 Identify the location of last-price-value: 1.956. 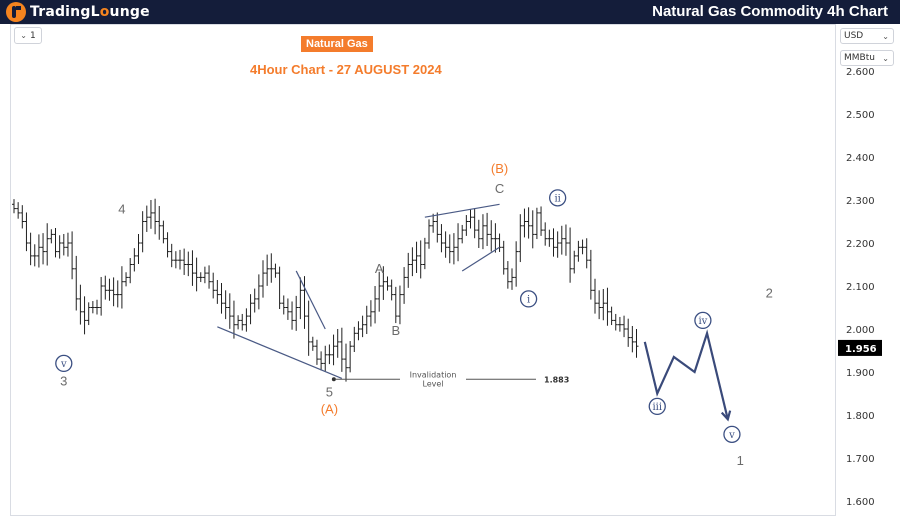
(861, 349).